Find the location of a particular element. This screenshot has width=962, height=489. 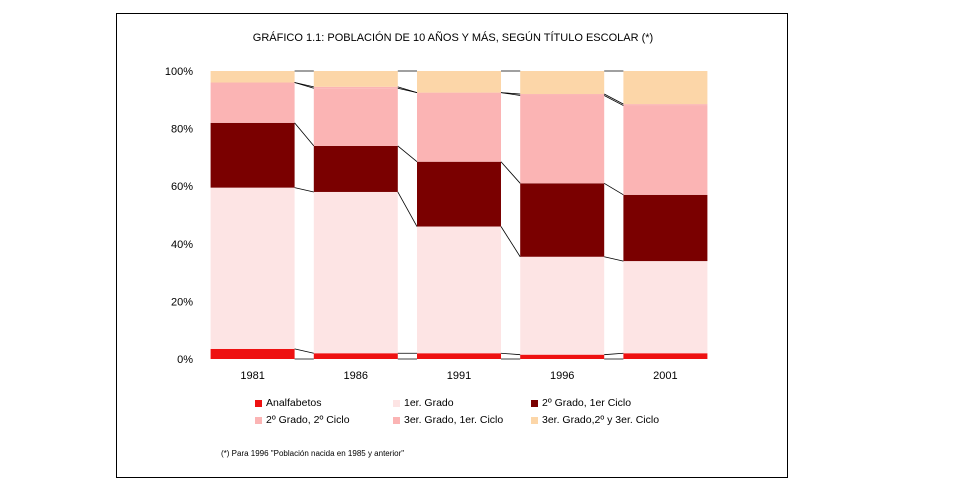

legend-item: 3er. Grado,2º y 3er. Ciclo is located at coordinates (595, 420).